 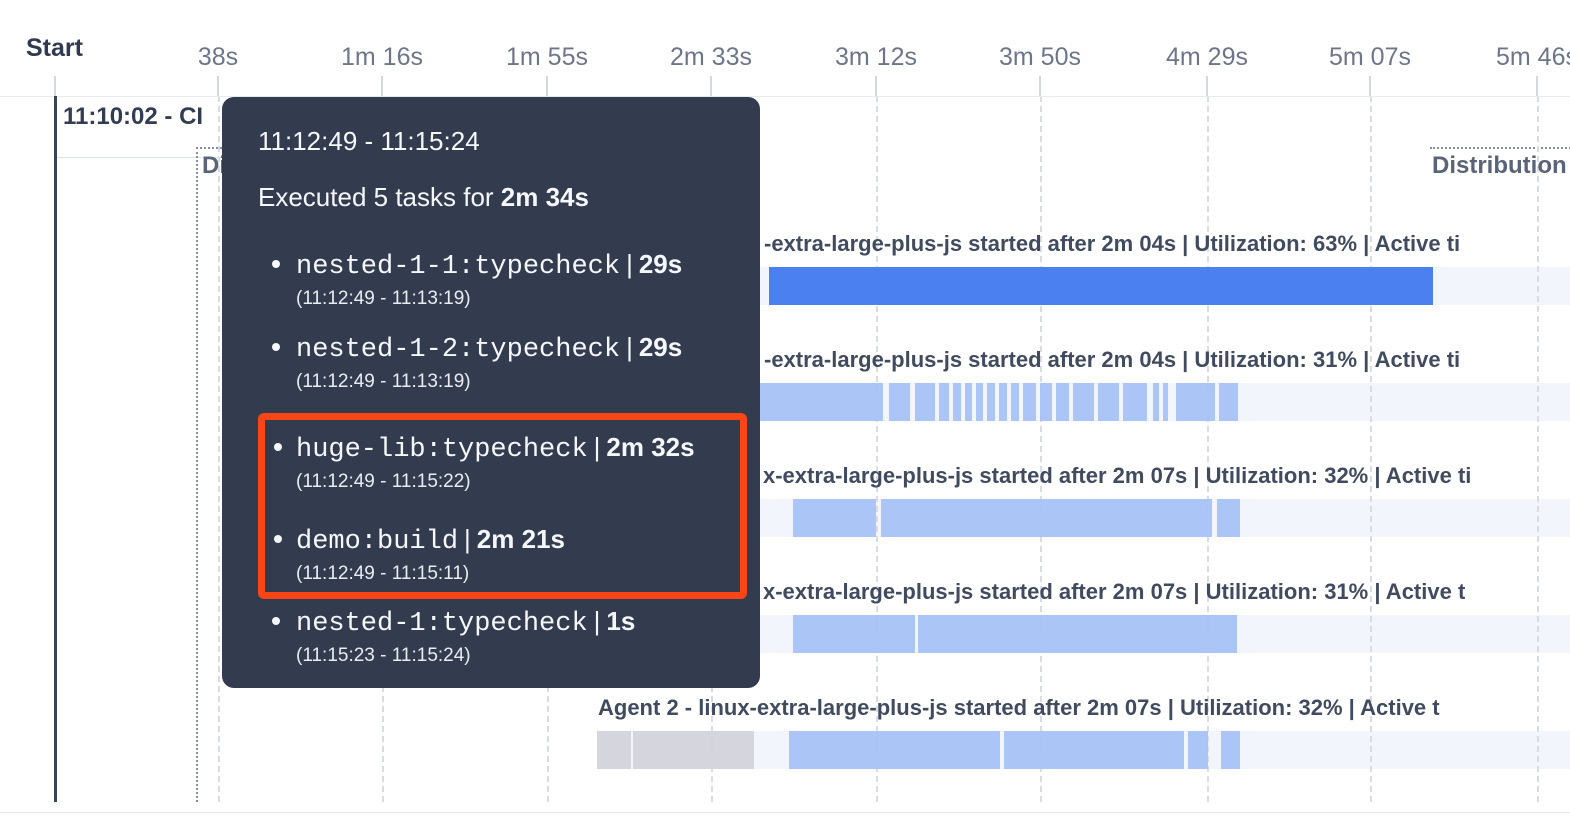 I want to click on task-name-line: huge-lib:typecheck | 2m 32s, so click(x=518, y=448).